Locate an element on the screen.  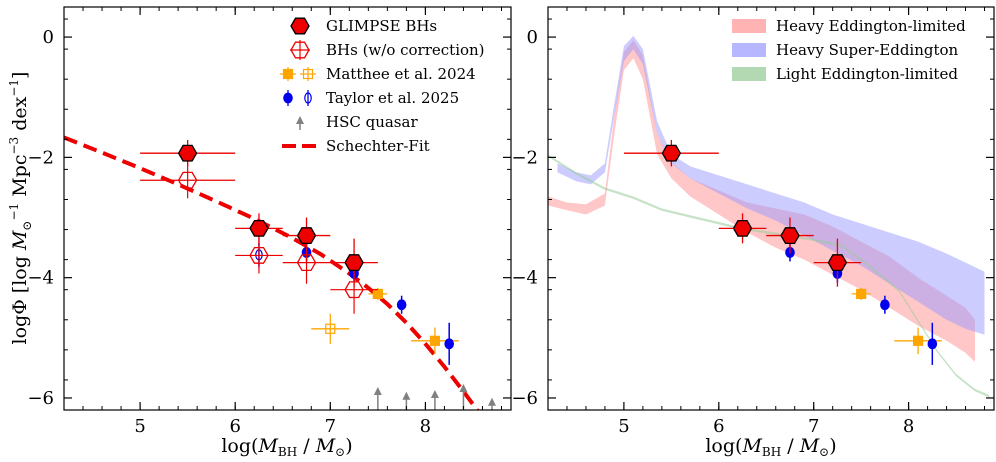
legend-label-glimpse-bhs: GLIMPSE BHs is located at coordinates (381, 26).